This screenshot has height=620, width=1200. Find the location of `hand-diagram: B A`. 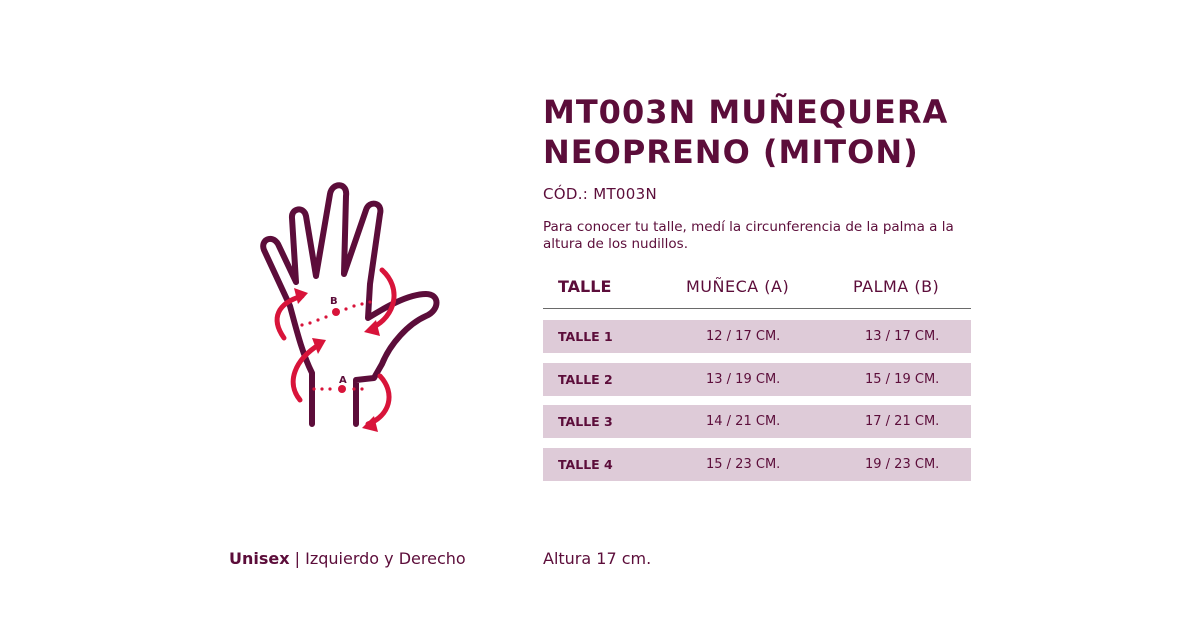

hand-diagram: B A is located at coordinates (360, 308).